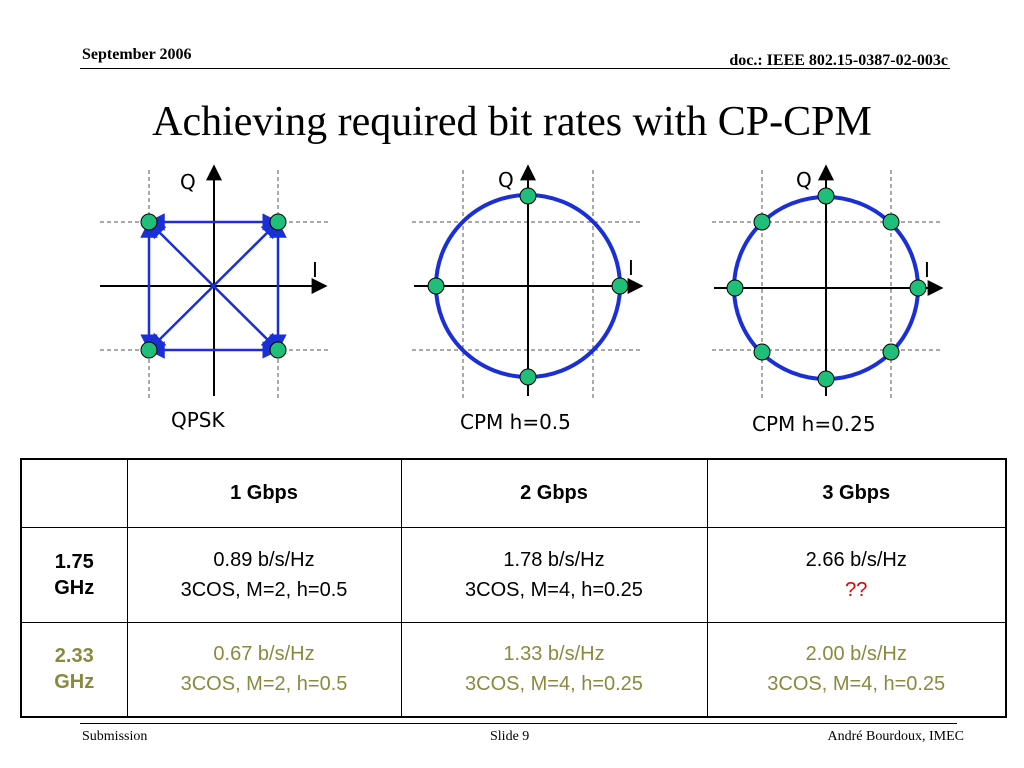 Image resolution: width=1024 pixels, height=768 pixels. Describe the element at coordinates (528, 286) in the screenshot. I see `cpm05-points` at that location.